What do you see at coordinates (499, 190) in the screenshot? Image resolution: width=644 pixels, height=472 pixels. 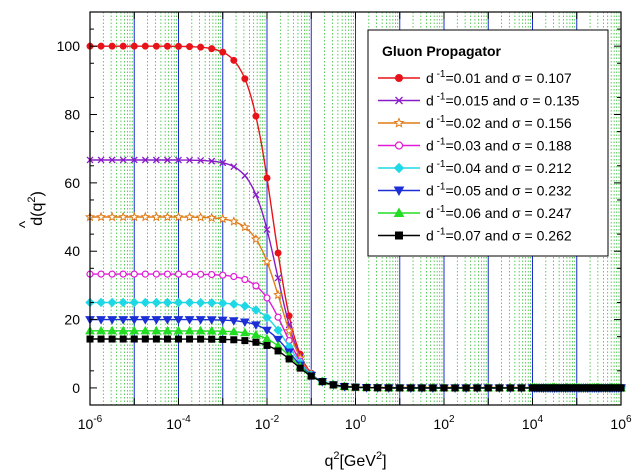 I see `legend-entry: d -1=0.05 and σ = 0.232` at bounding box center [499, 190].